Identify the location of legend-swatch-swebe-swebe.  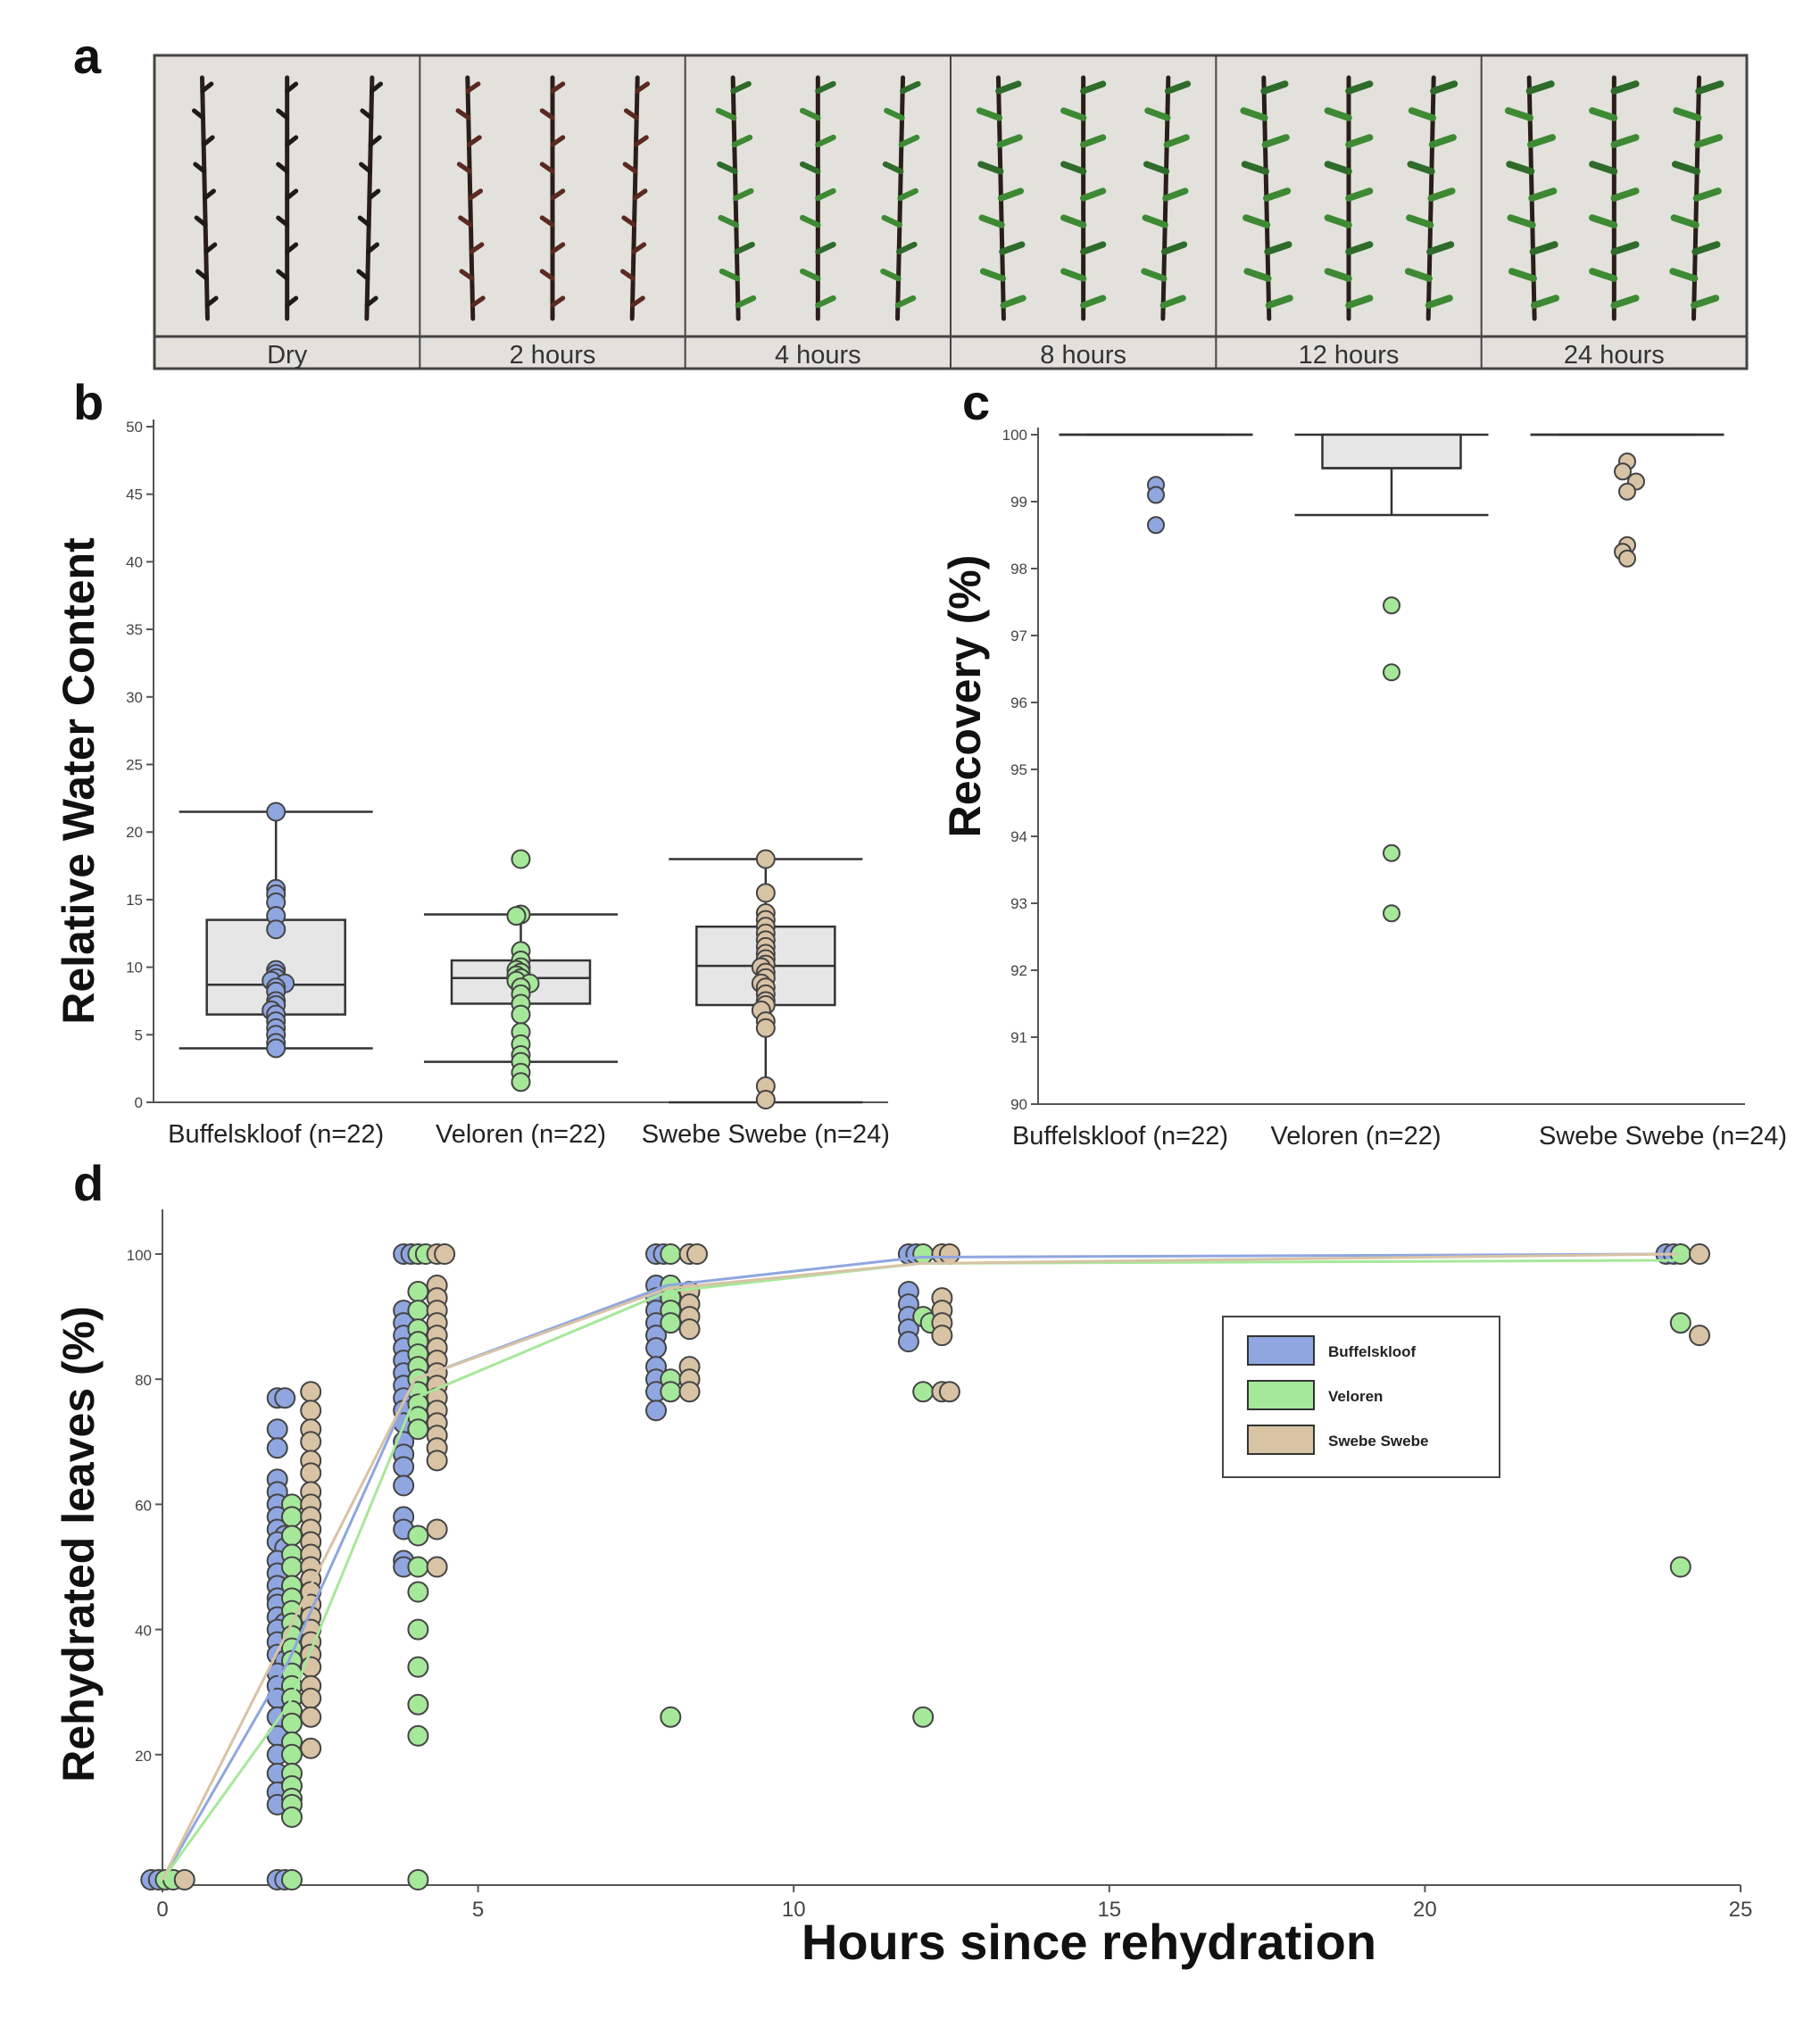
(1281, 1440).